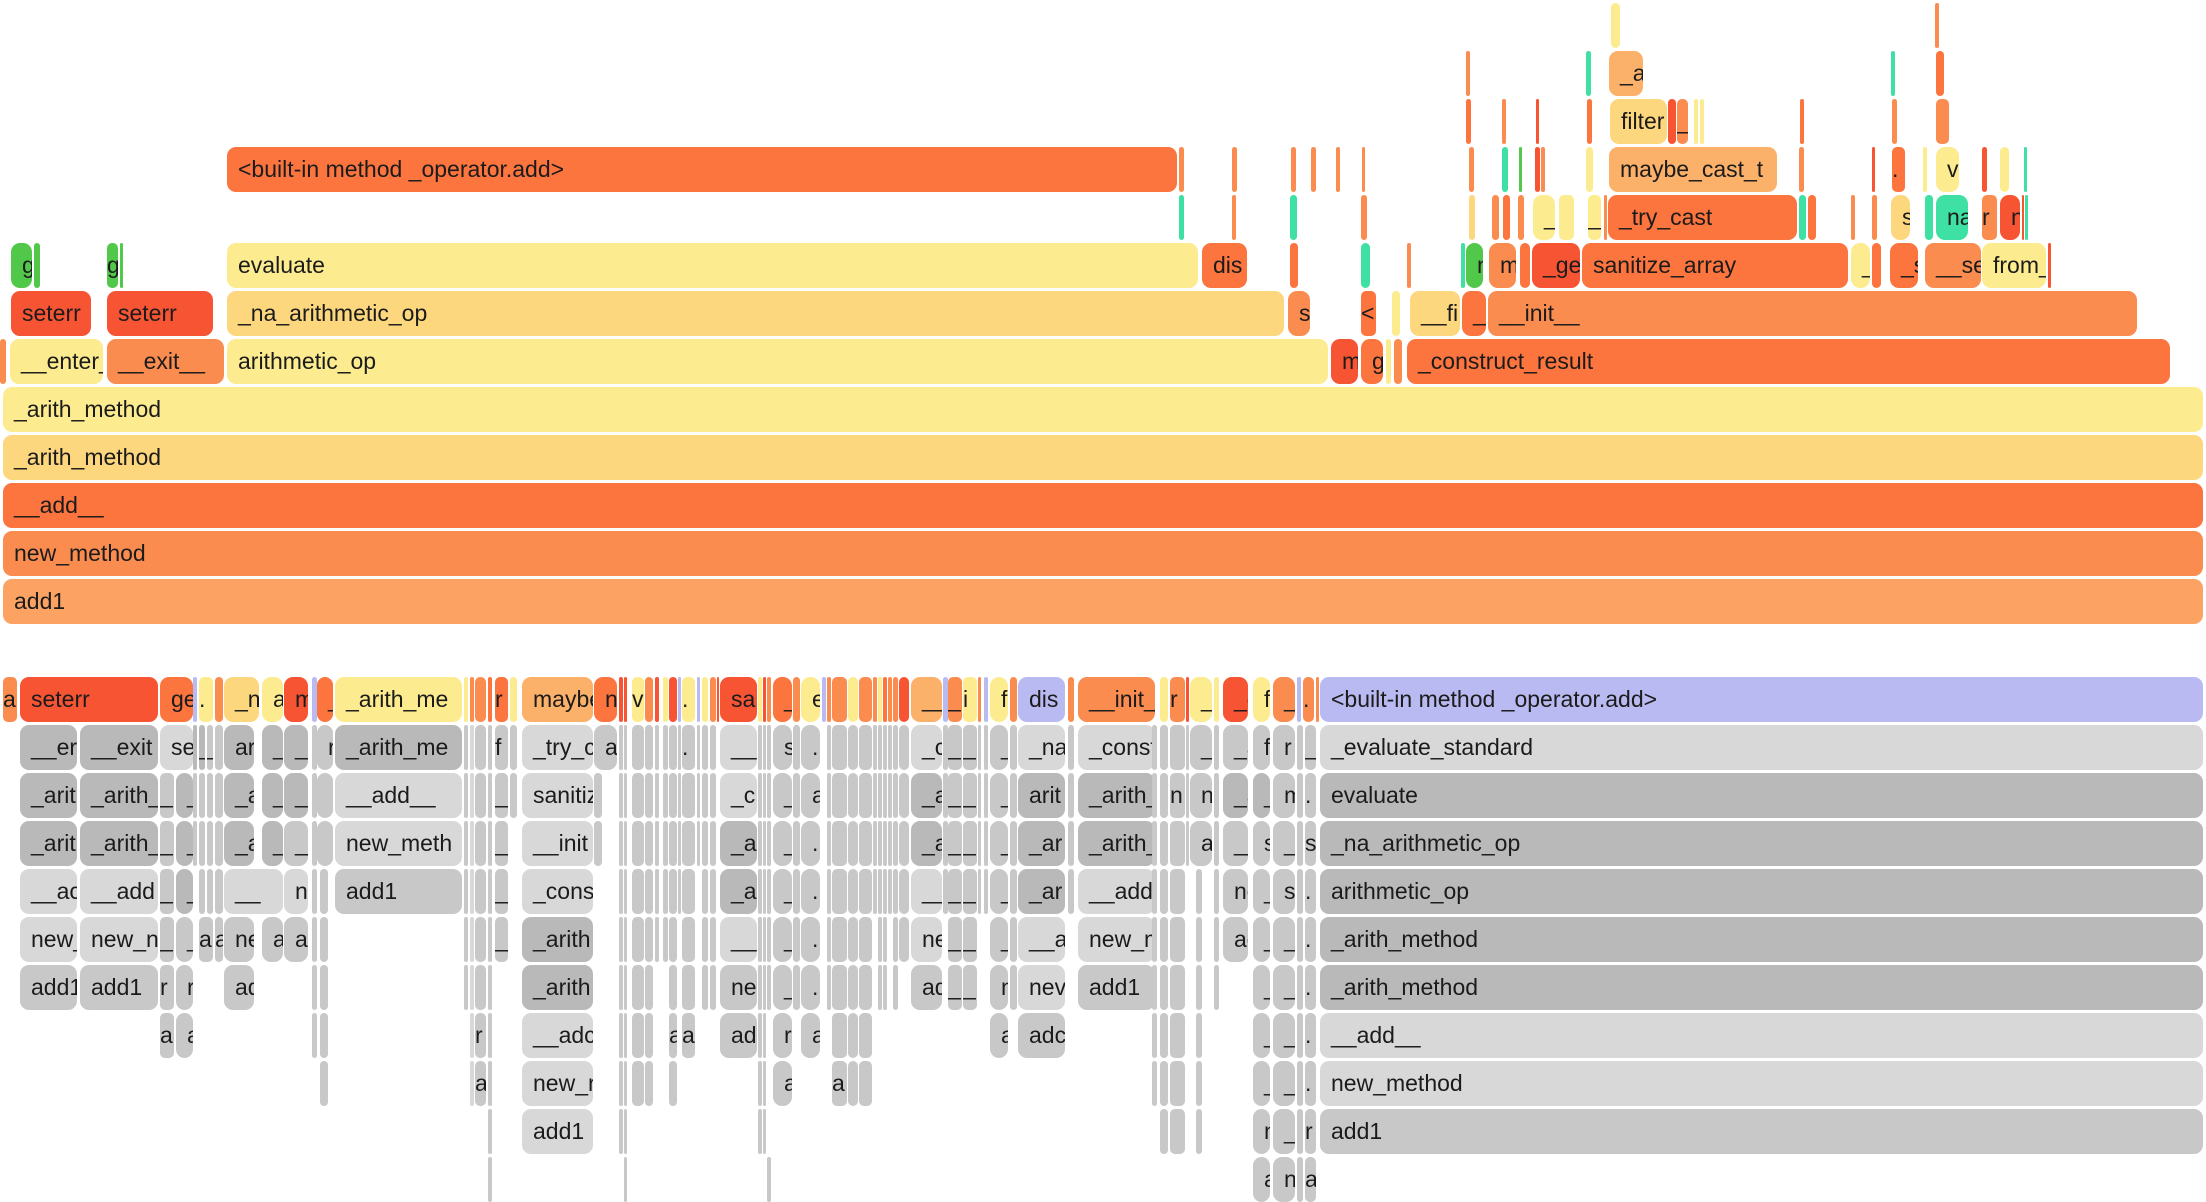  Describe the element at coordinates (557, 1083) in the screenshot. I see `frame-new_r: new_r` at that location.